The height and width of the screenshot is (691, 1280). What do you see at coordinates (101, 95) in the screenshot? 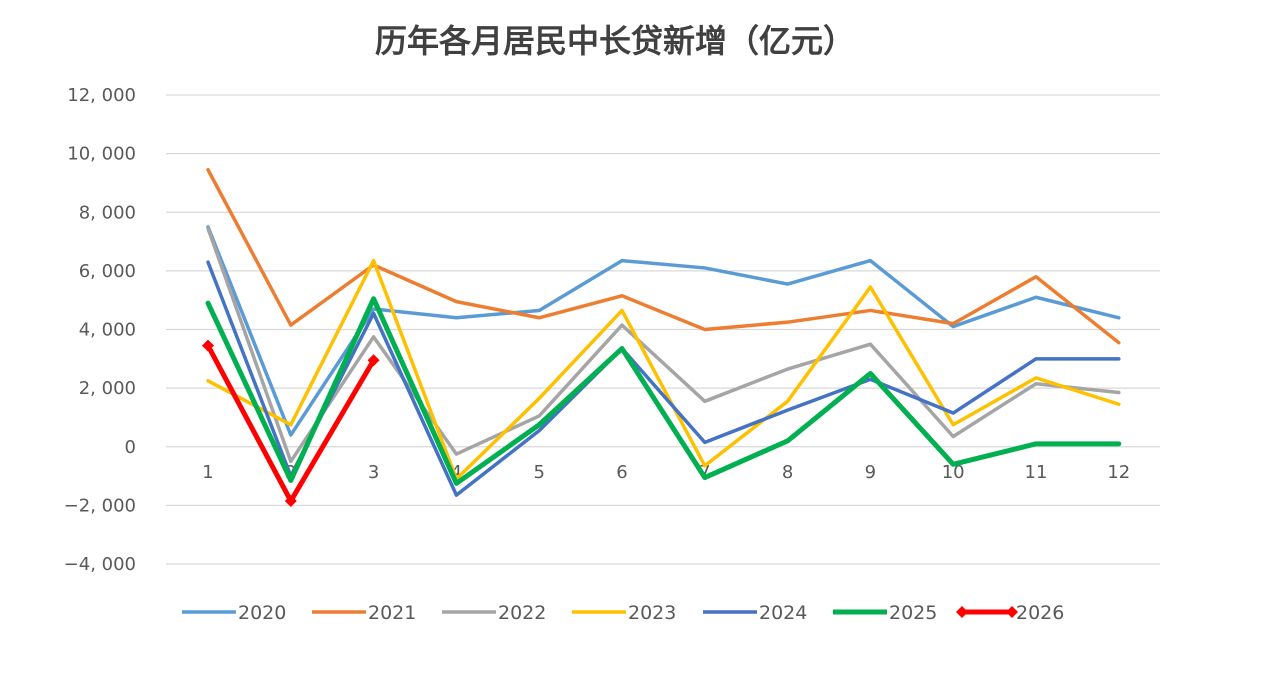
I see `y-tick-label: 12, 000` at bounding box center [101, 95].